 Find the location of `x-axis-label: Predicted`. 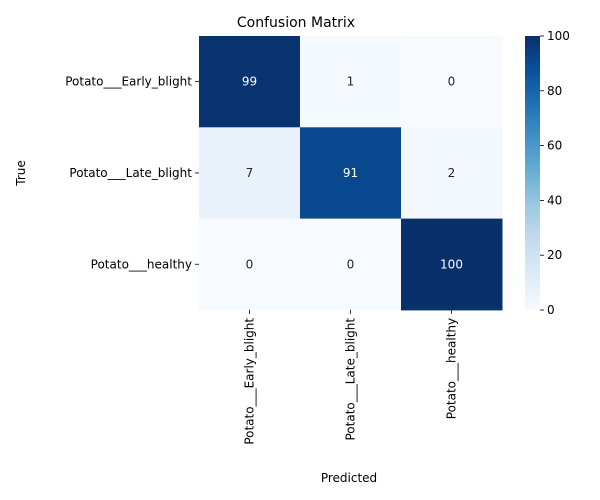

x-axis-label: Predicted is located at coordinates (349, 478).